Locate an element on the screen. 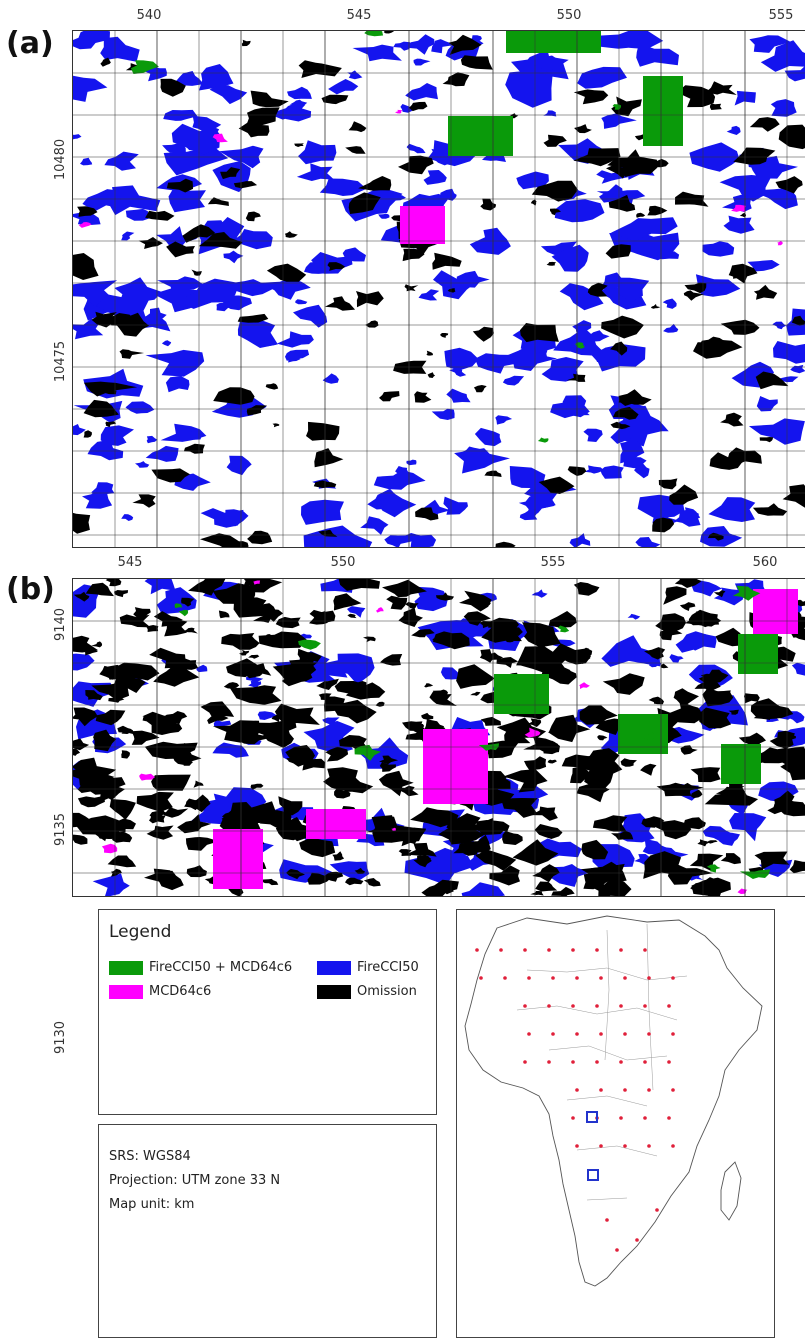 This screenshot has width=805, height=1339. panel-b-tick-x-550: 550 is located at coordinates (343, 562).